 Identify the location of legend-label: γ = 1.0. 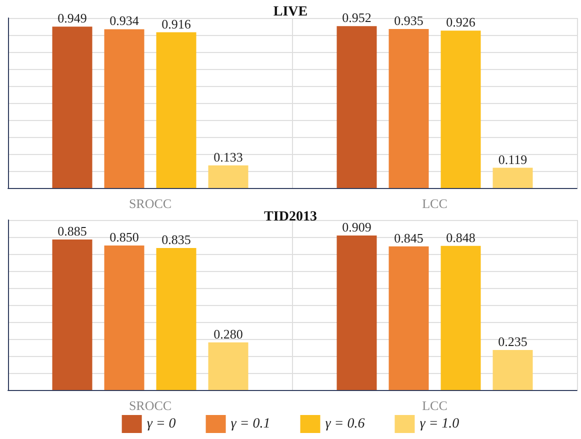
(440, 424).